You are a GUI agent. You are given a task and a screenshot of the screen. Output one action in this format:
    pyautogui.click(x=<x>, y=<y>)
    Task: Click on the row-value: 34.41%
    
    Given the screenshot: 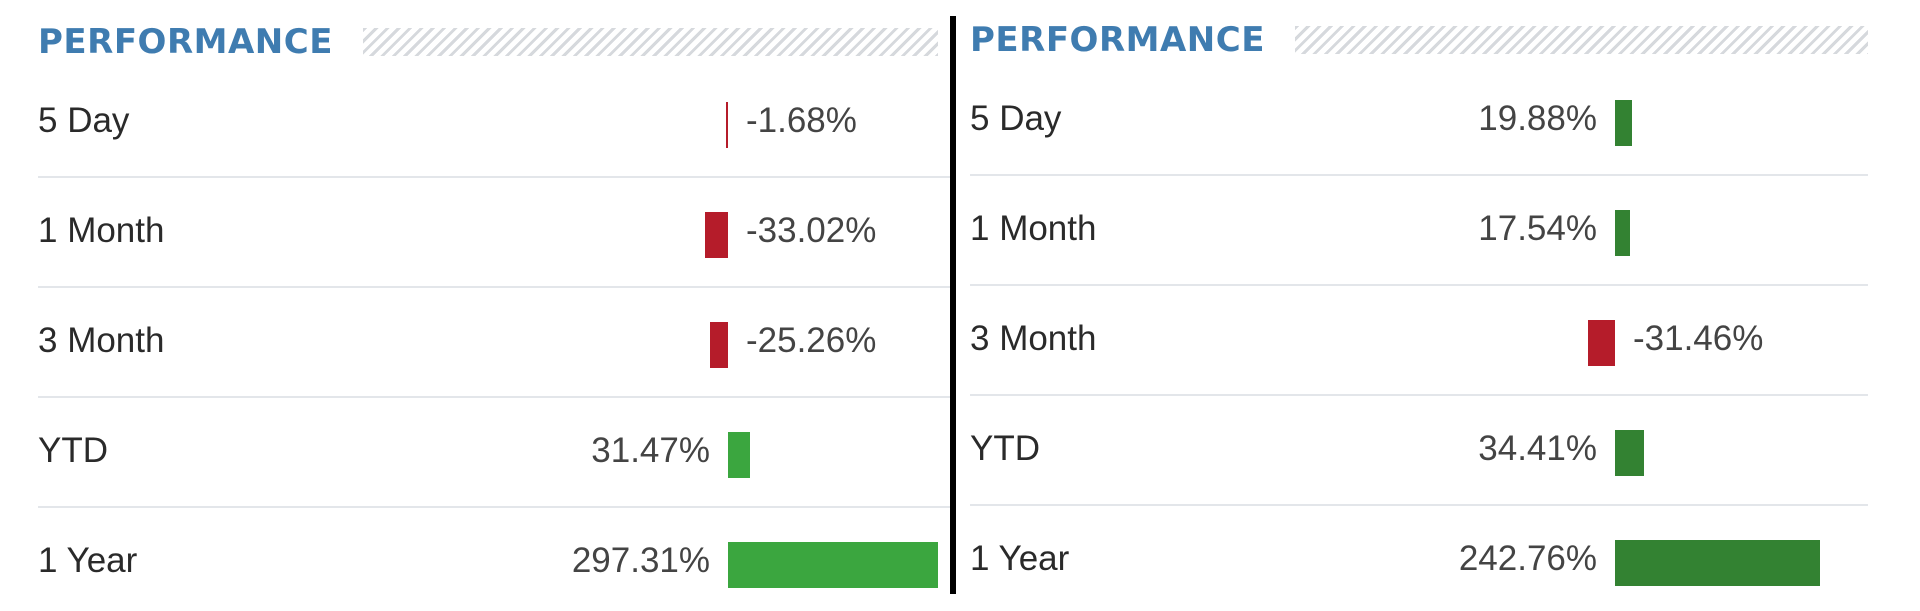 What is the action you would take?
    pyautogui.click(x=1537, y=448)
    